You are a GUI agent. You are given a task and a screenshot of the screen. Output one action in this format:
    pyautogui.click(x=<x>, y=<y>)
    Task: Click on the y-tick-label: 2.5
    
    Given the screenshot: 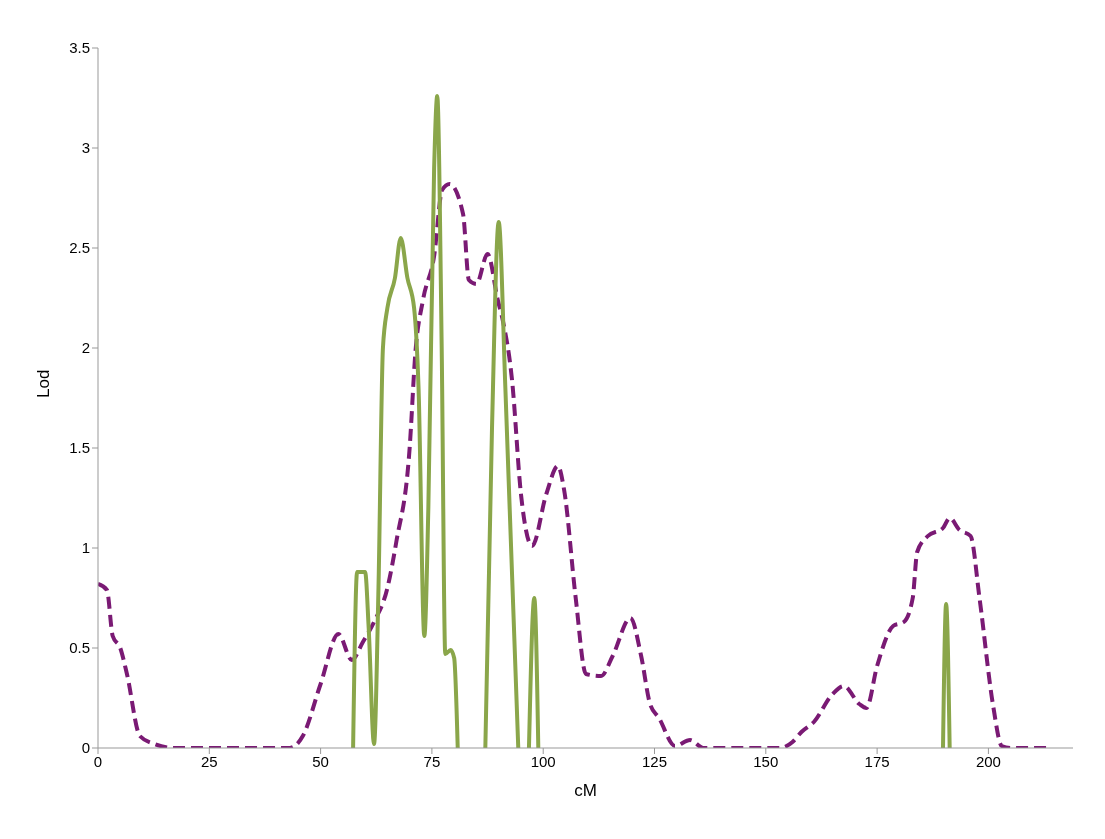 What is the action you would take?
    pyautogui.click(x=79, y=248)
    